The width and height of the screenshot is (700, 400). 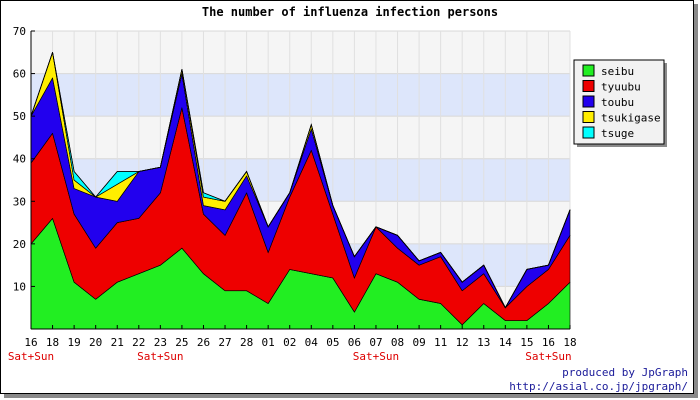 What do you see at coordinates (332, 342) in the screenshot?
I see `x-tick-label: 05` at bounding box center [332, 342].